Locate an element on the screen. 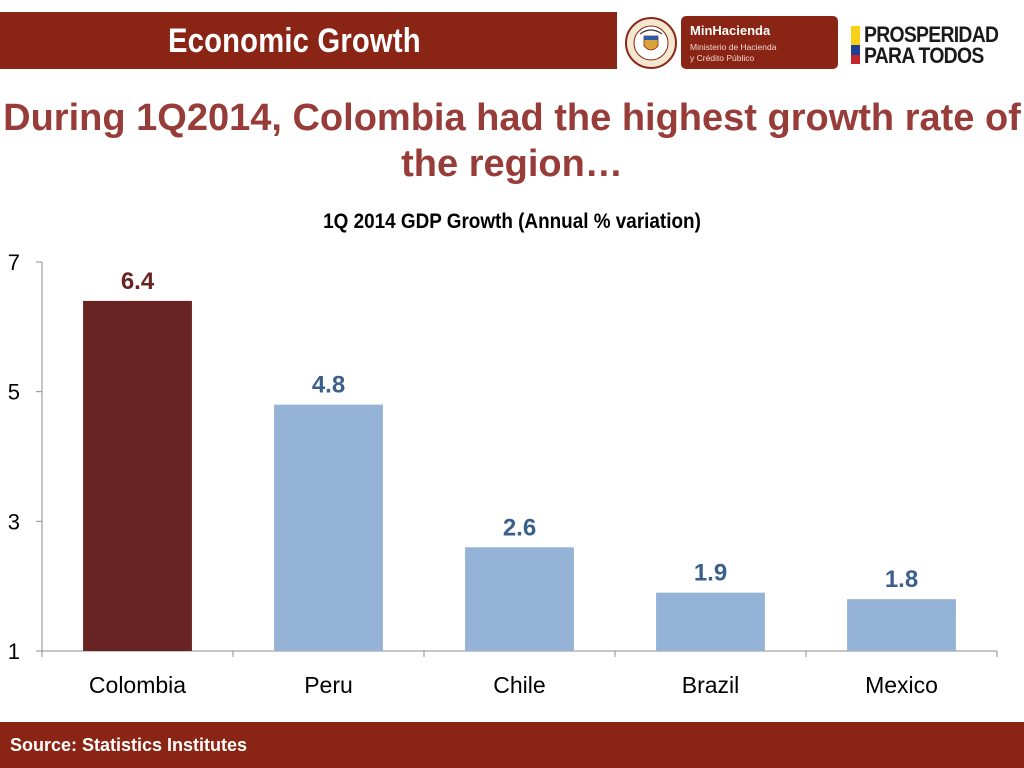 The height and width of the screenshot is (768, 1024). bar-brazil is located at coordinates (710, 621).